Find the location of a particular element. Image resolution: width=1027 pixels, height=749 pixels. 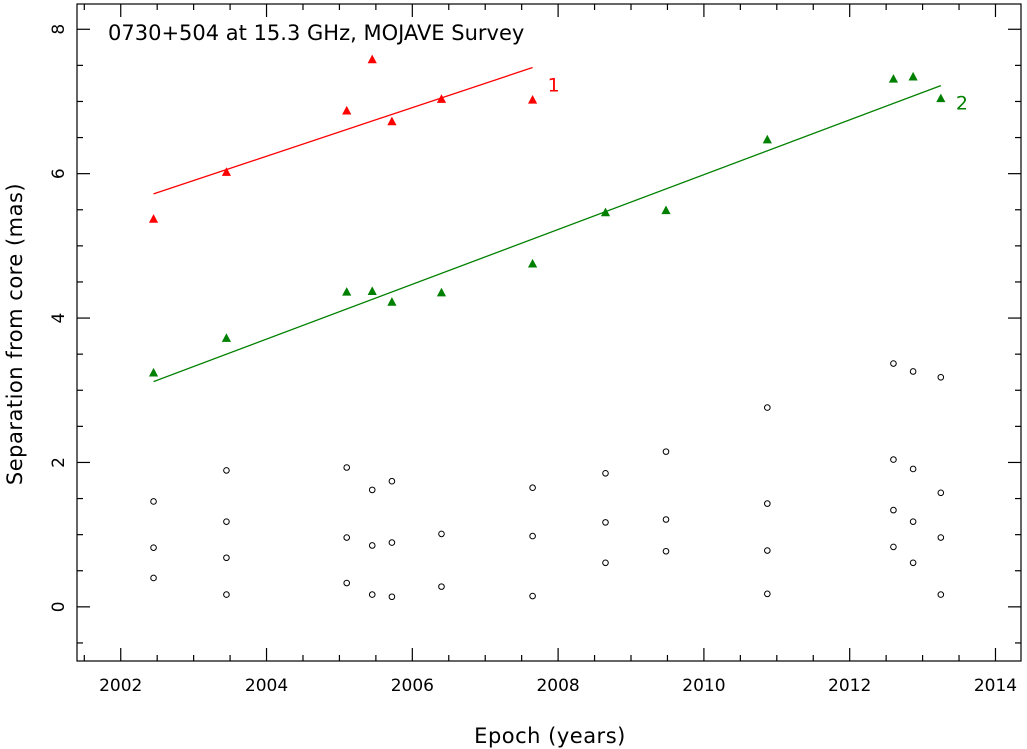

x-axis-label: Epoch (years) is located at coordinates (550, 736).